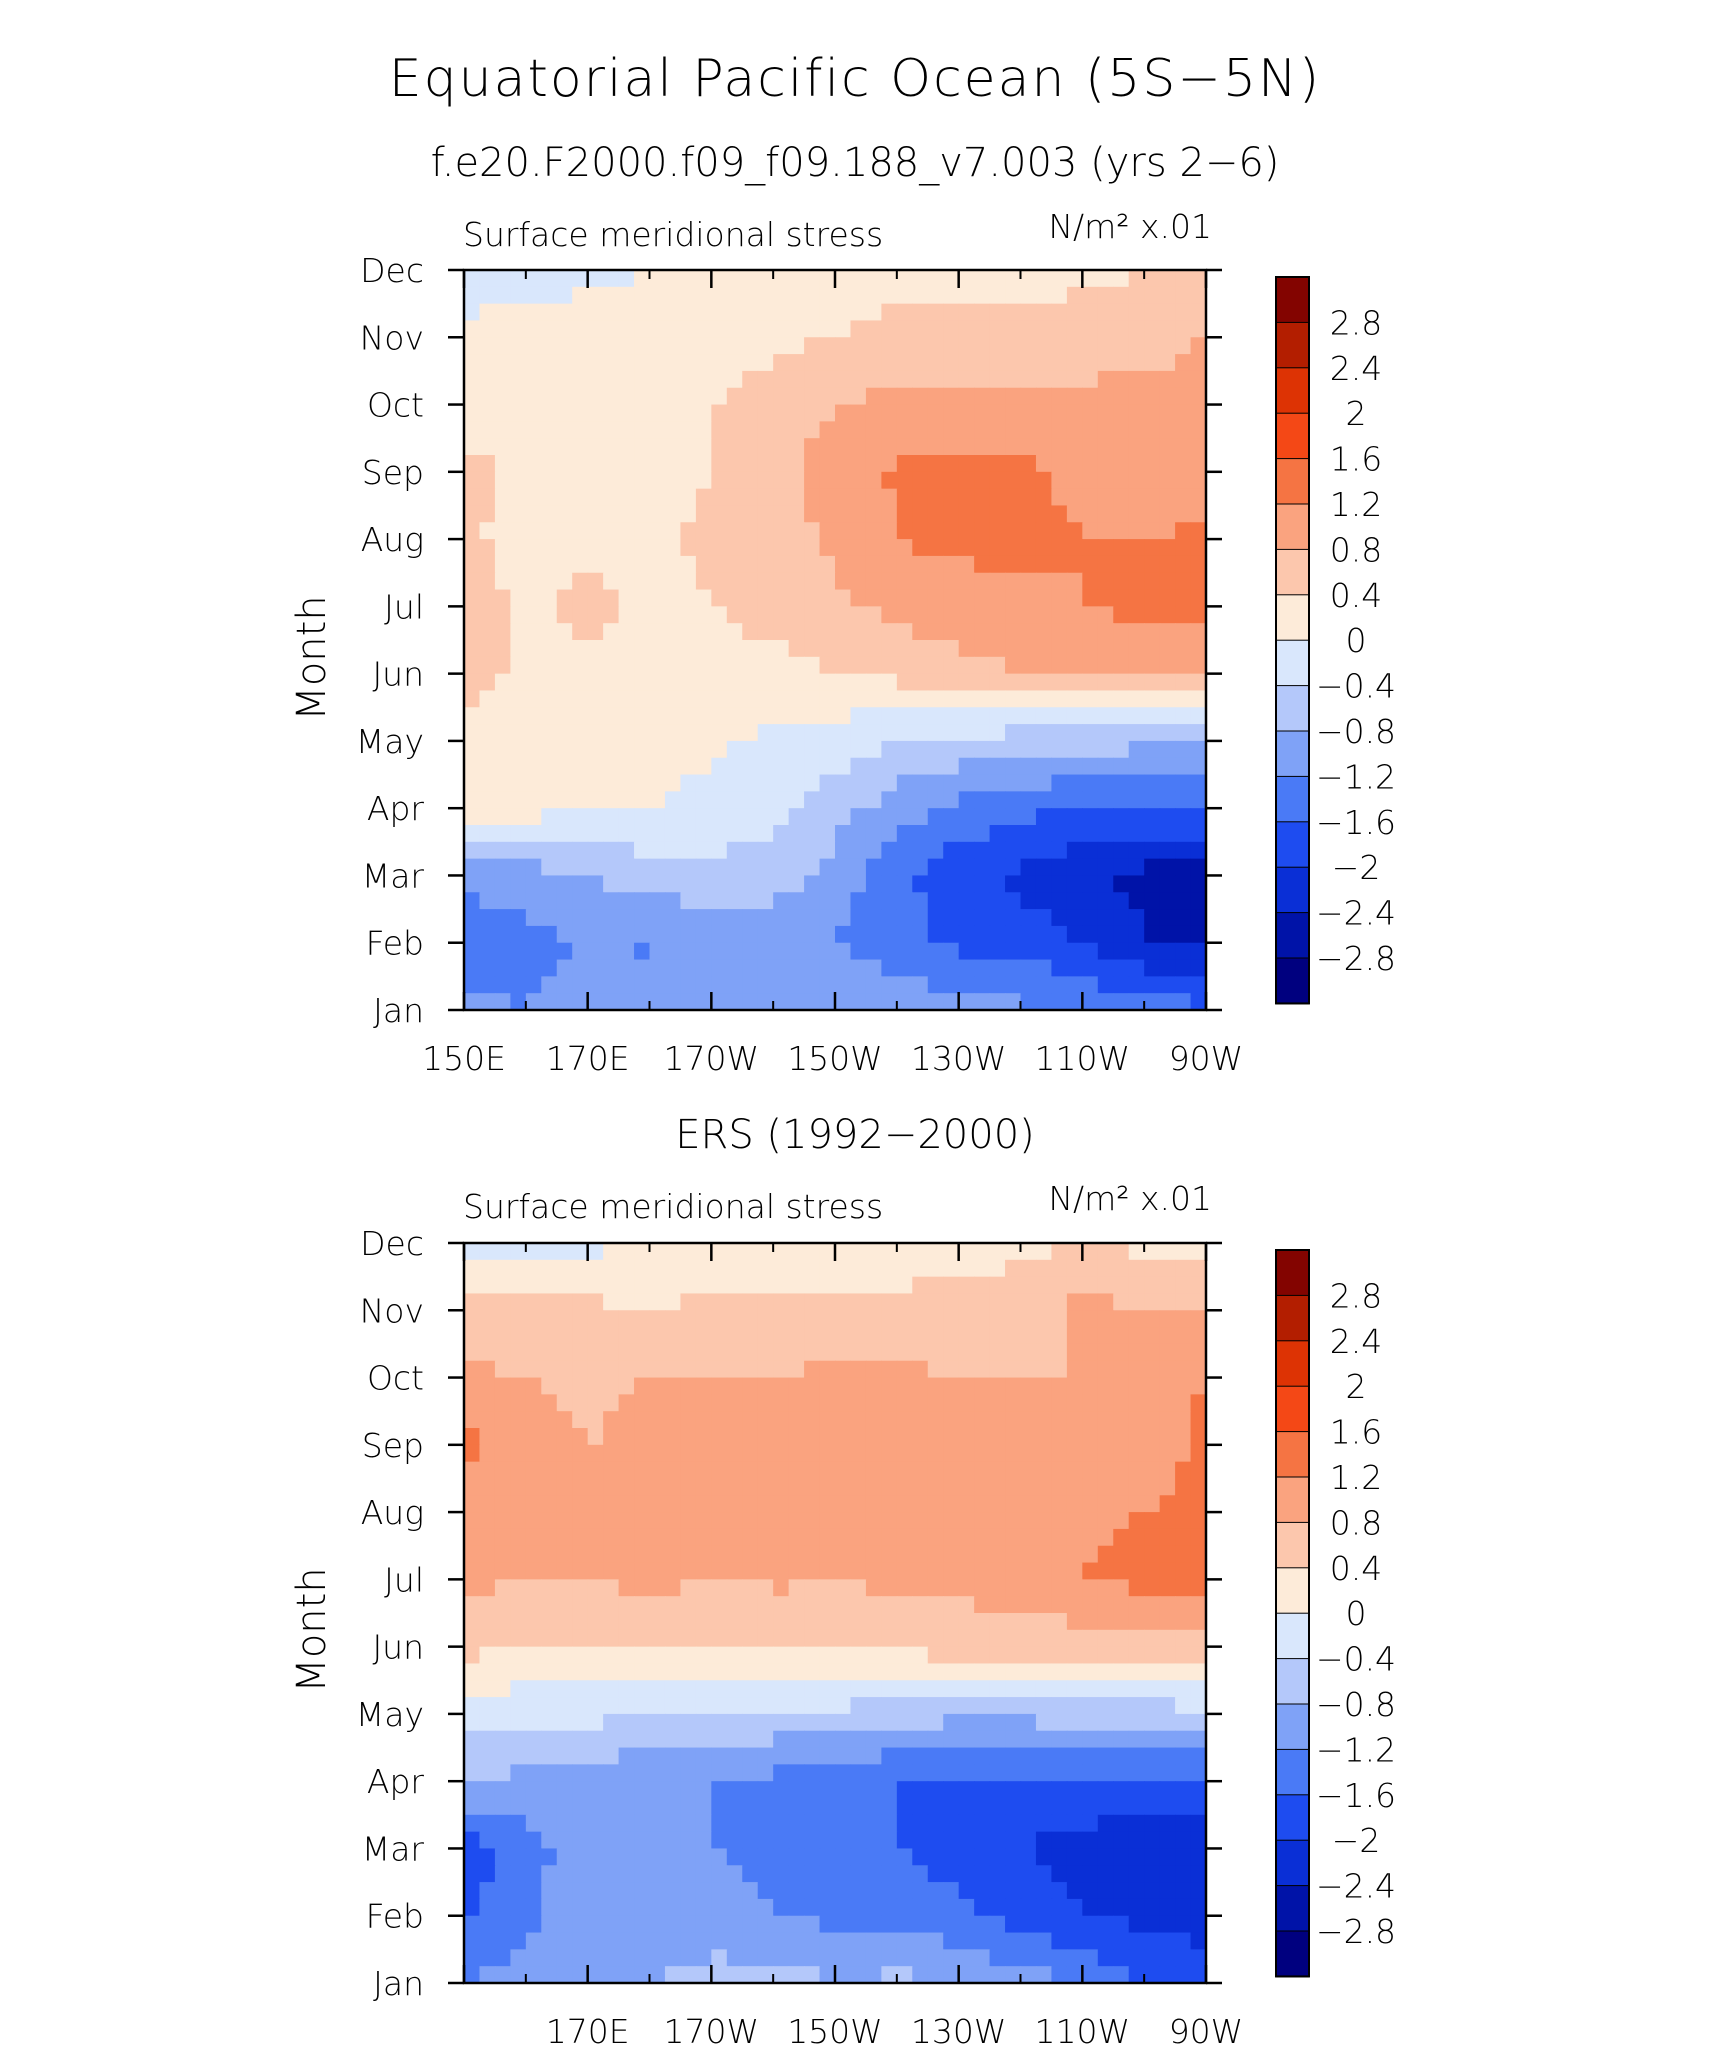 This screenshot has width=1710, height=2059. Describe the element at coordinates (959, 2031) in the screenshot. I see `x-tick-label: 130W` at that location.